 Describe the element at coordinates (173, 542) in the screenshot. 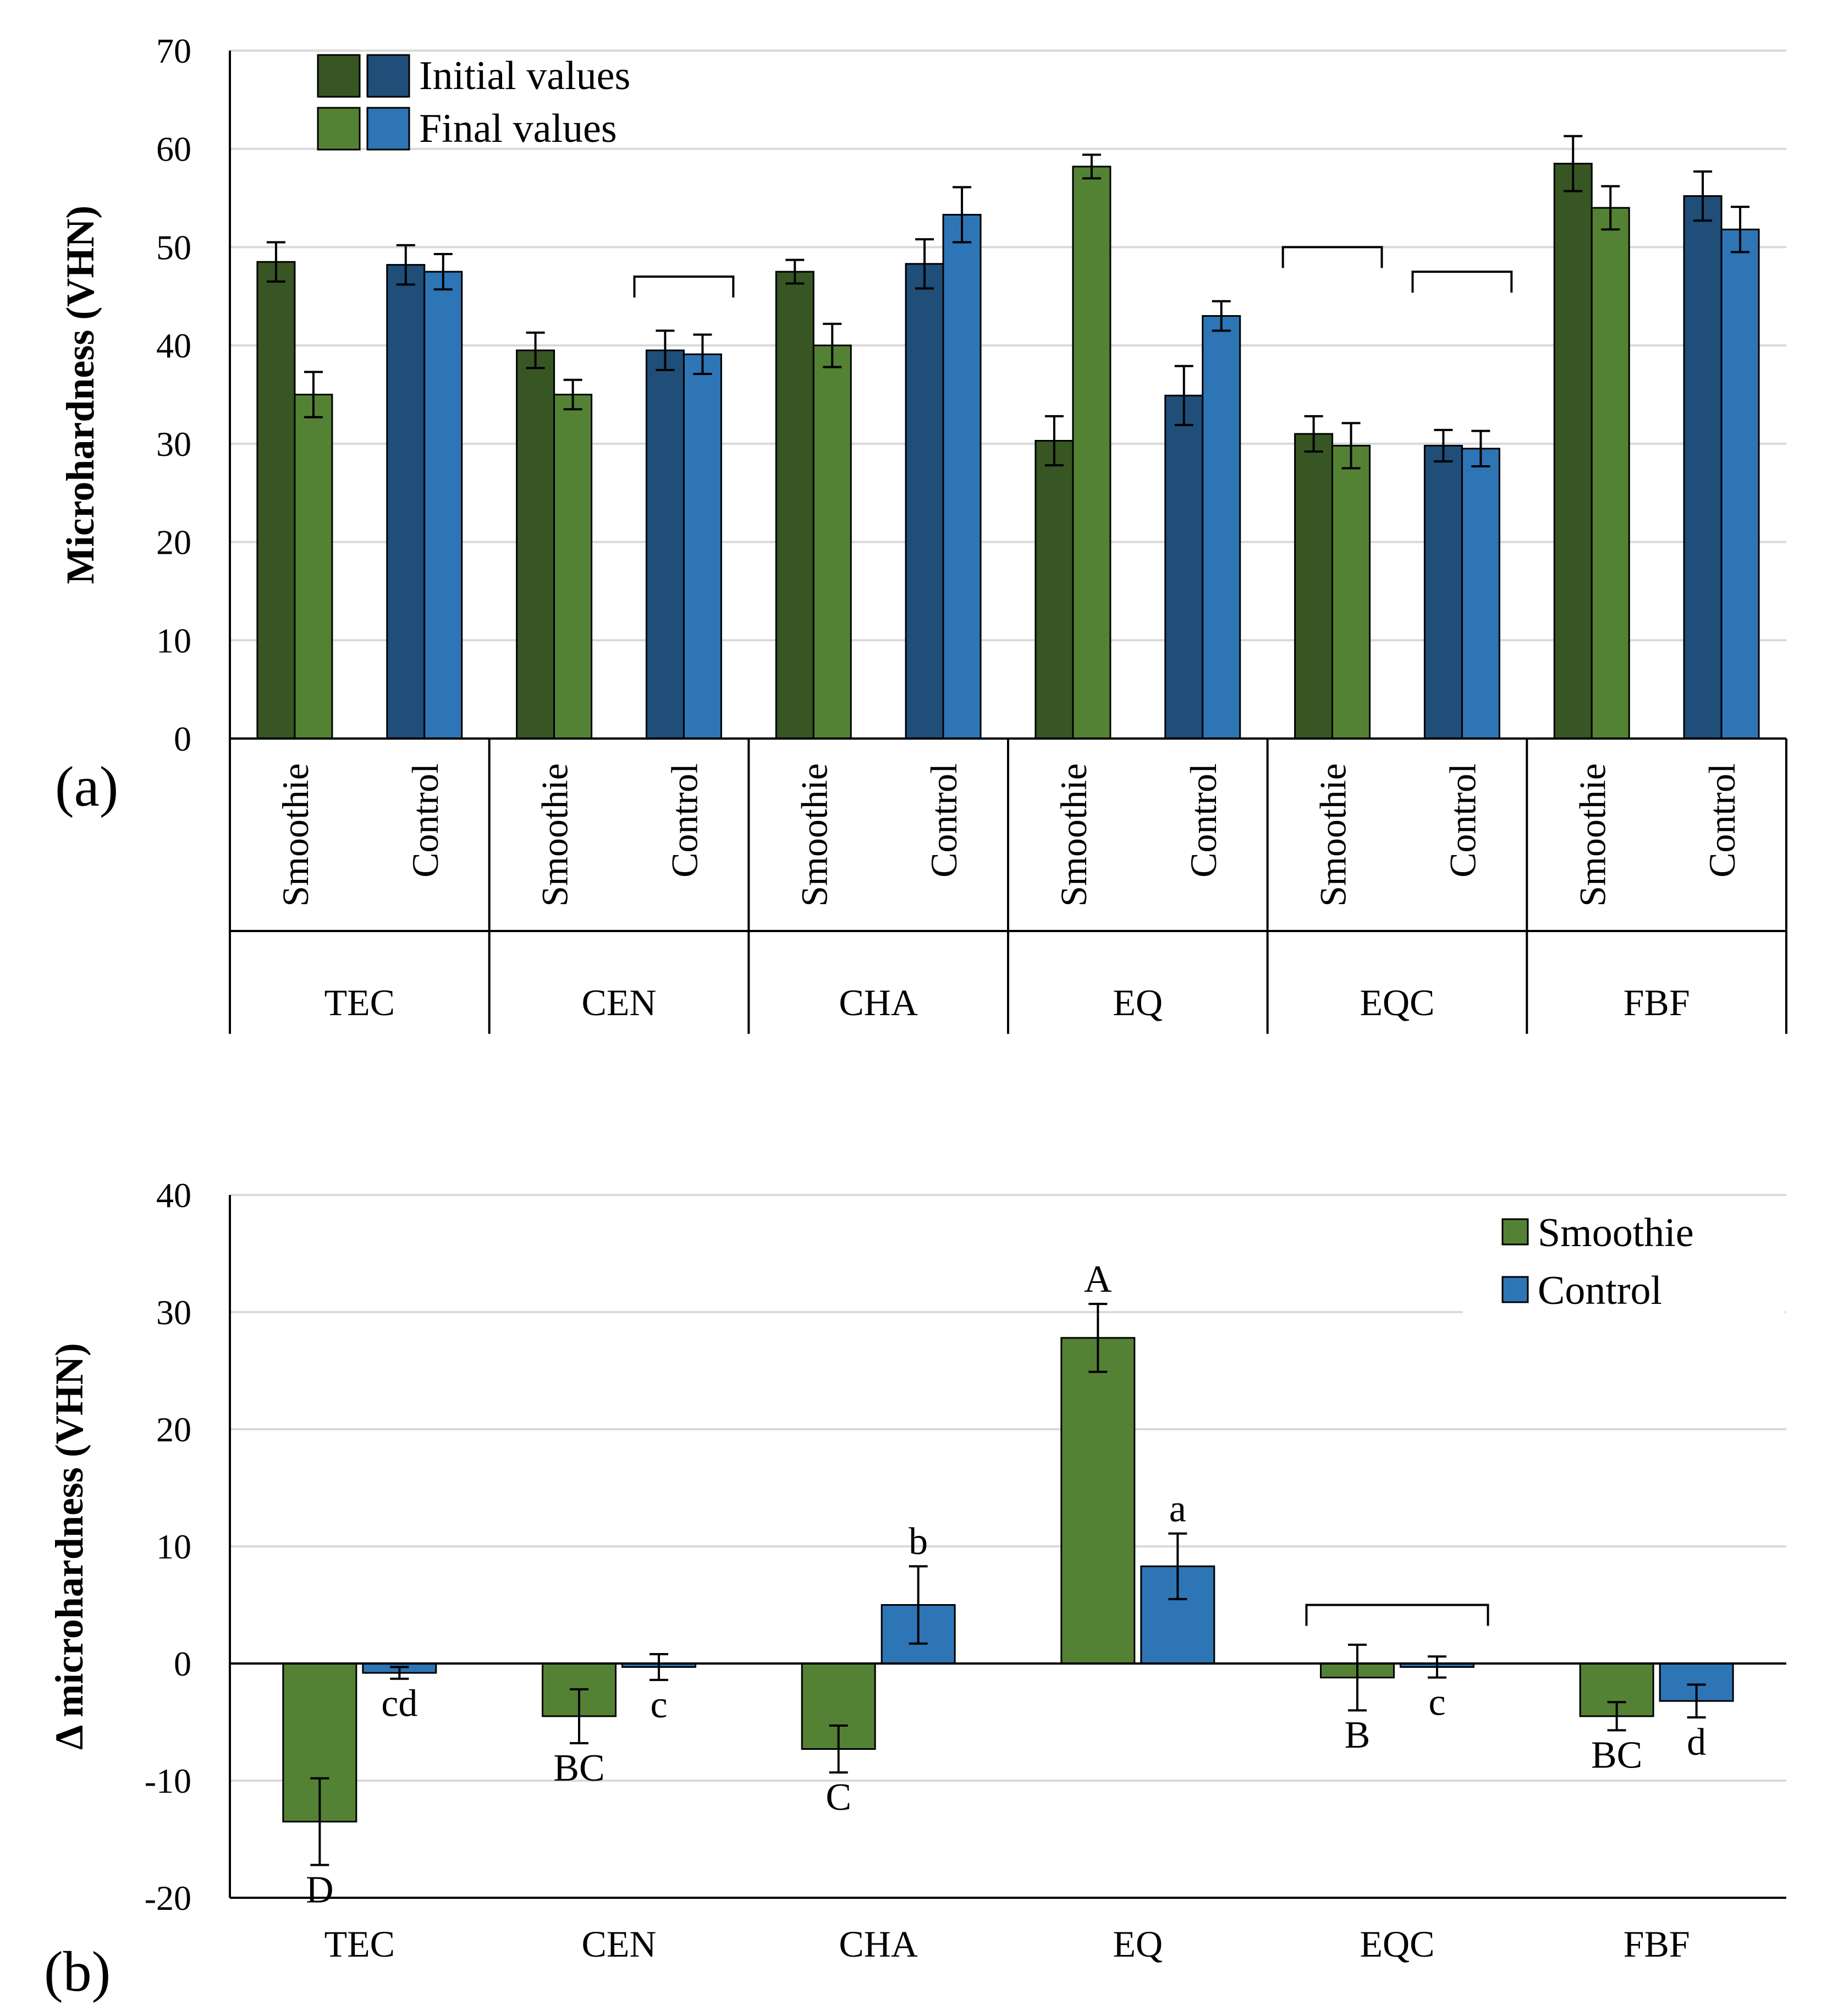

I see `y-tick-label: 20` at that location.